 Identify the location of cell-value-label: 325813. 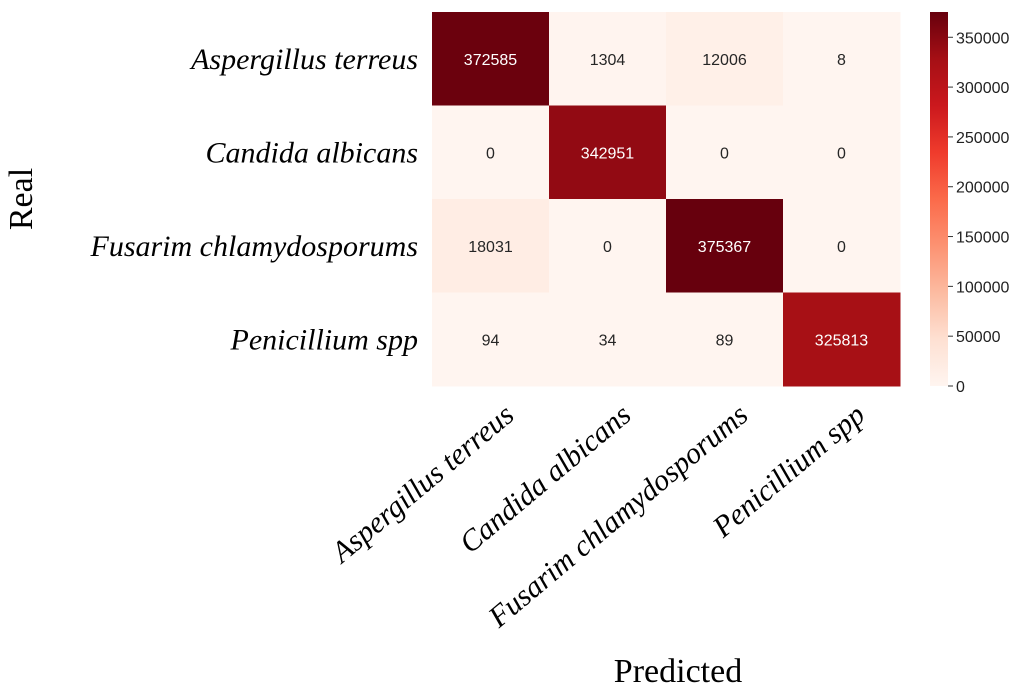
(841, 340).